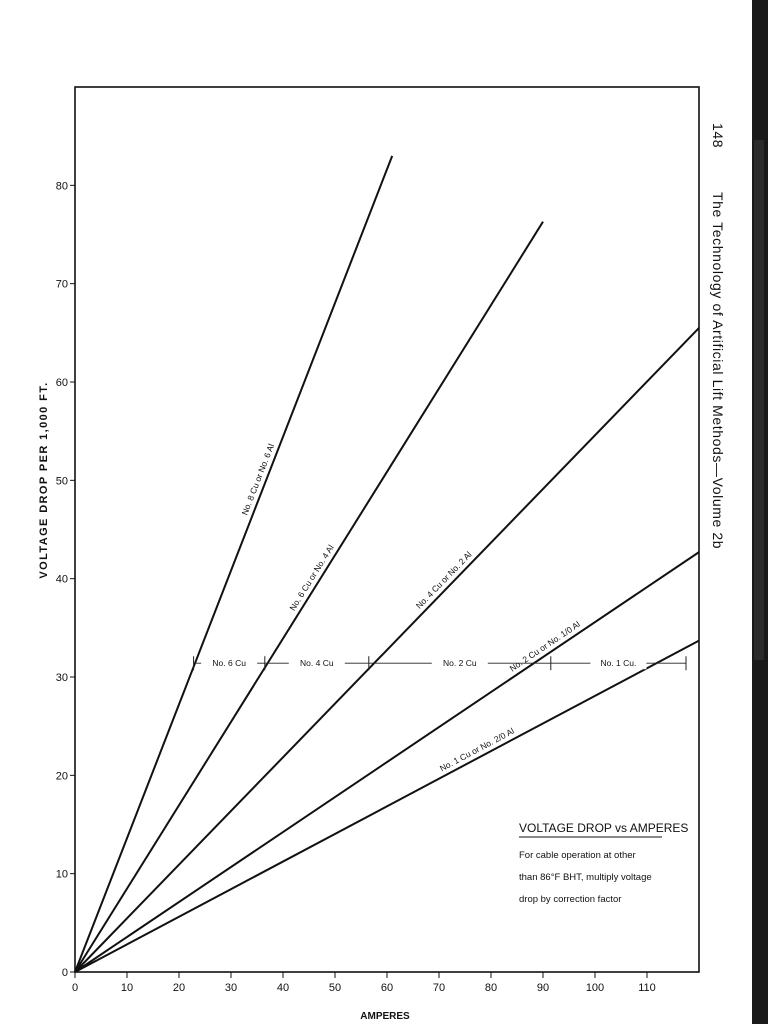  I want to click on y-tick-label: 60, so click(62, 383).